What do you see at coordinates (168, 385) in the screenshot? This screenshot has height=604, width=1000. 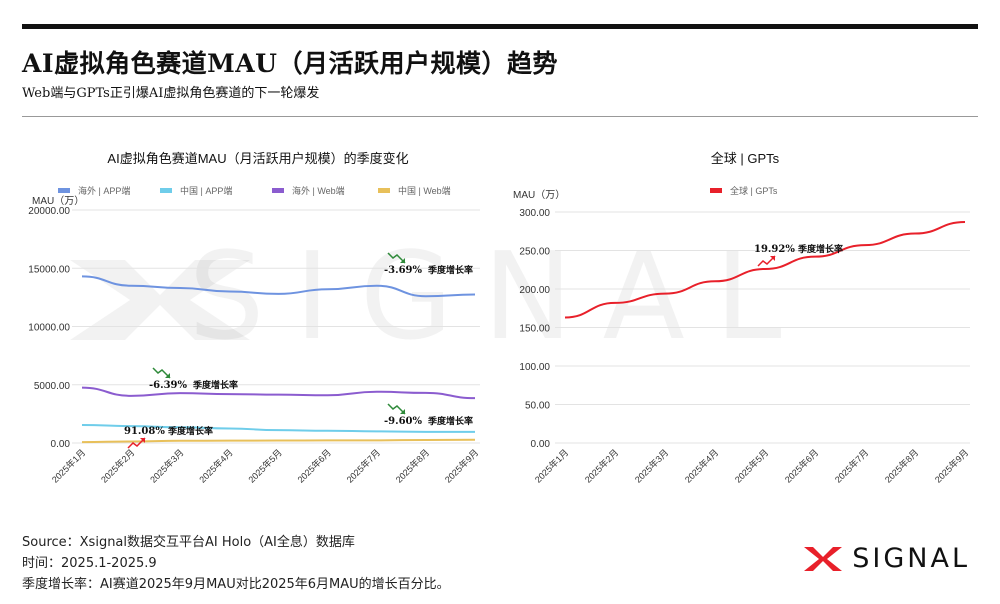 I see `annotation-value: -6.39%` at bounding box center [168, 385].